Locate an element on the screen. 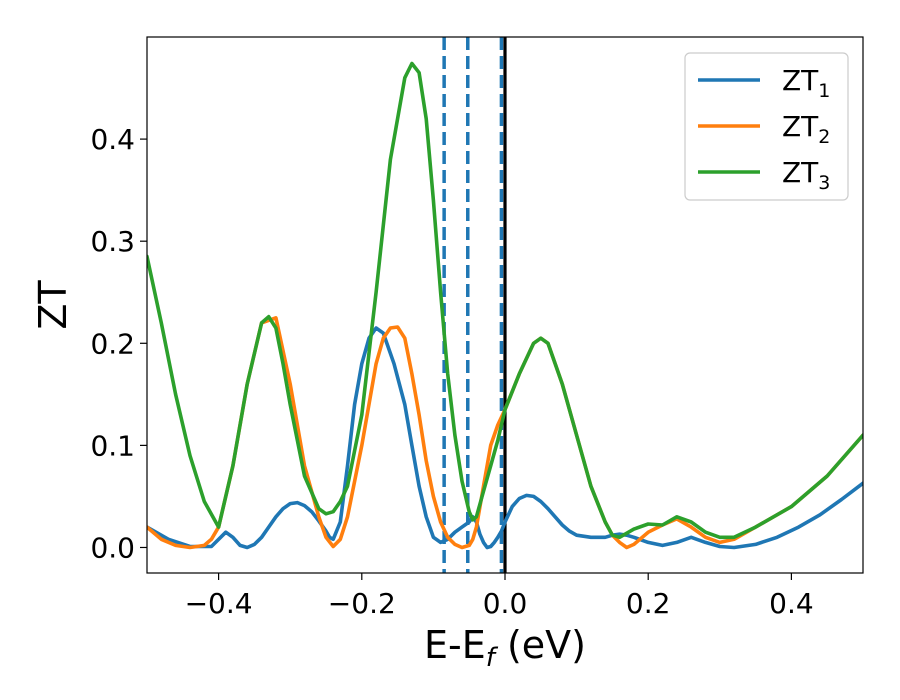  legend-box is located at coordinates (766, 126).